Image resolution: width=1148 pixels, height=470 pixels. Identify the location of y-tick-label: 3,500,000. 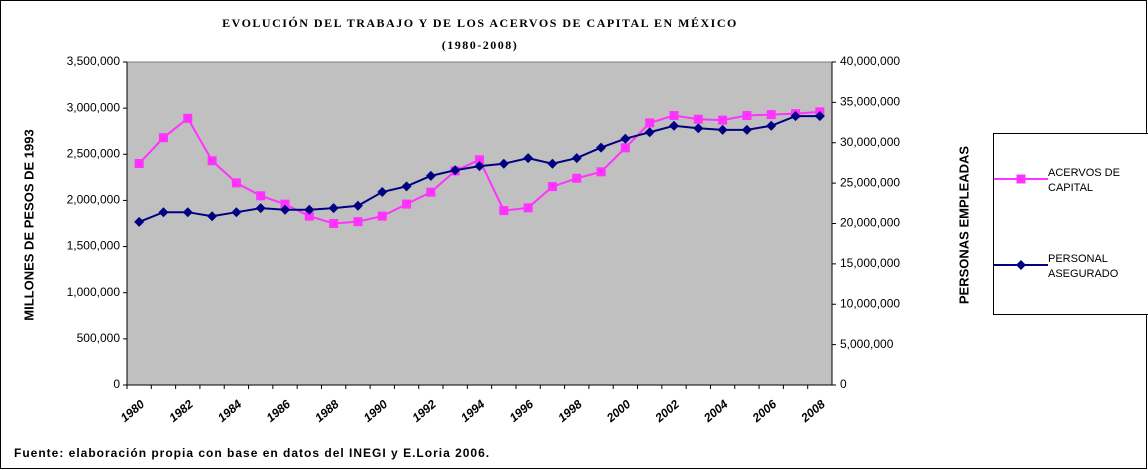
(94, 61).